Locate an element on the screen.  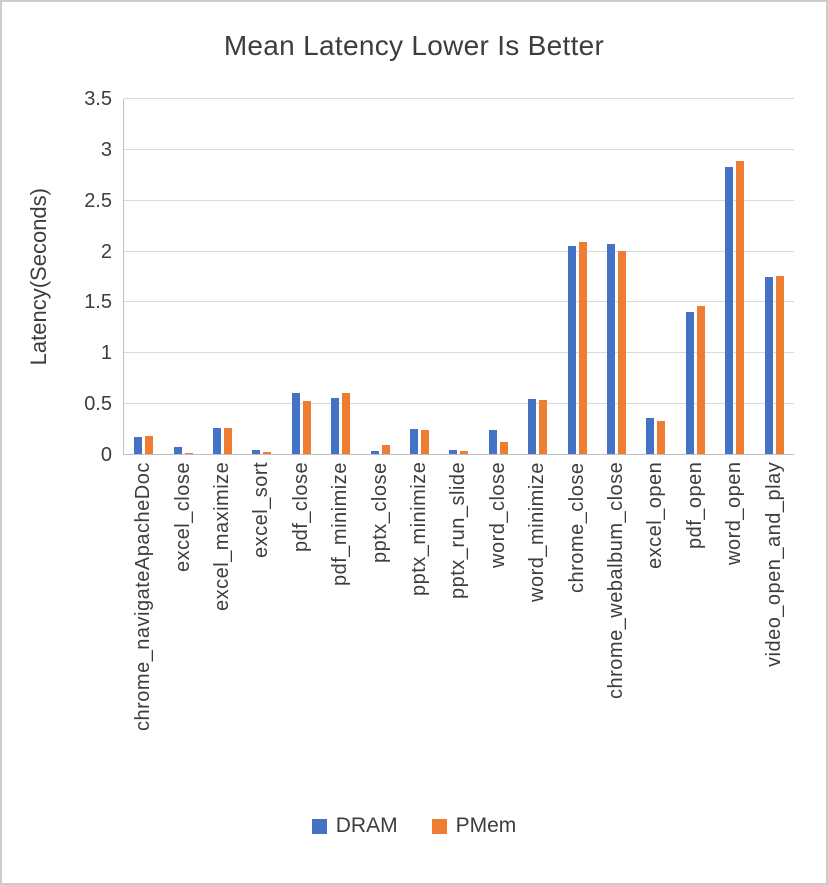
bar-dram-word_open is located at coordinates (729, 311).